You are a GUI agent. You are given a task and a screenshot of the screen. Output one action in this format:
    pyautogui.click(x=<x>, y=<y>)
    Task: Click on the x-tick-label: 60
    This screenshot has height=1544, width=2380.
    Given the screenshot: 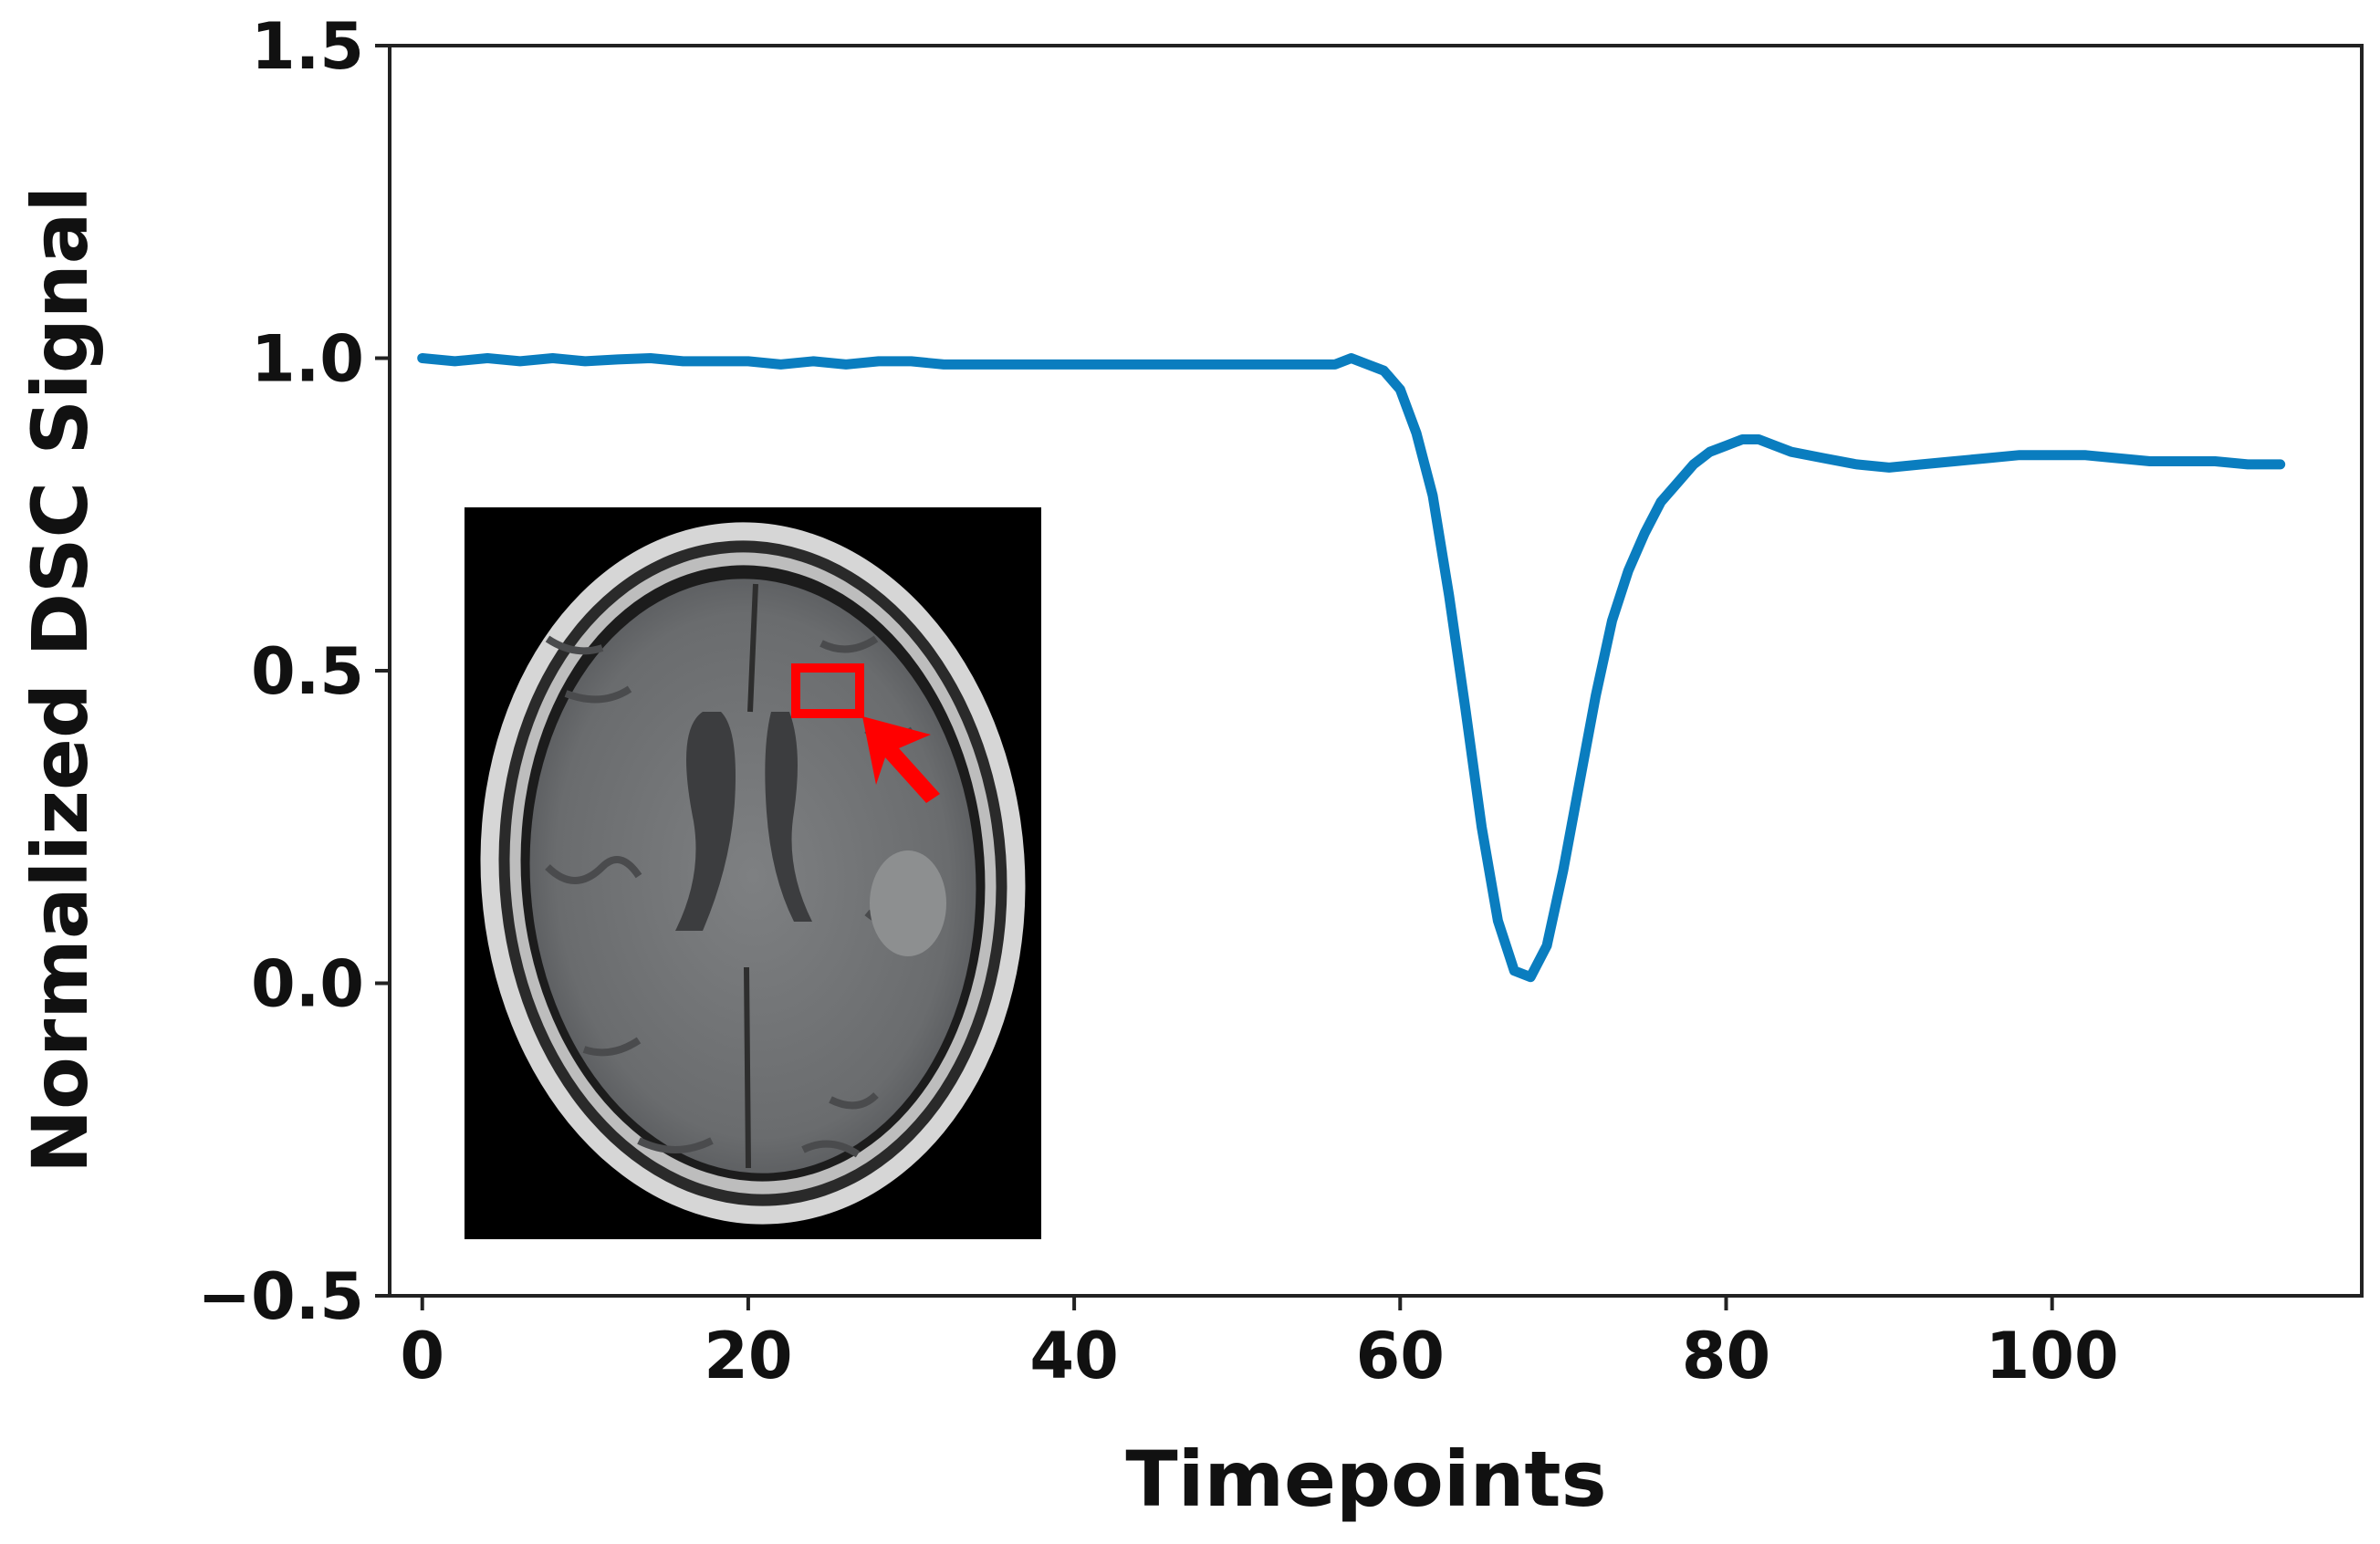 What is the action you would take?
    pyautogui.click(x=1401, y=1356)
    